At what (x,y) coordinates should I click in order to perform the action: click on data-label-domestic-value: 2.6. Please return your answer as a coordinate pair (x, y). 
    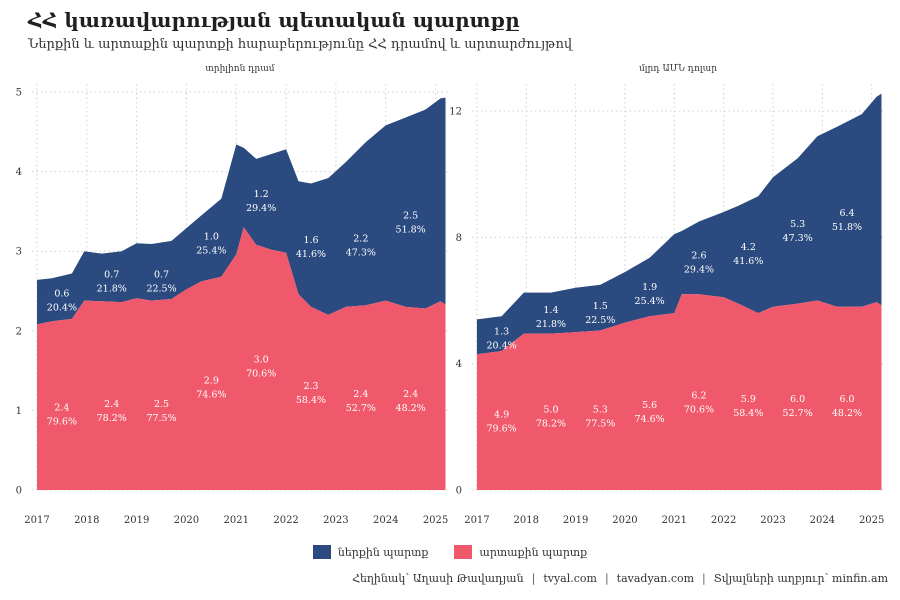
    Looking at the image, I should click on (698, 255).